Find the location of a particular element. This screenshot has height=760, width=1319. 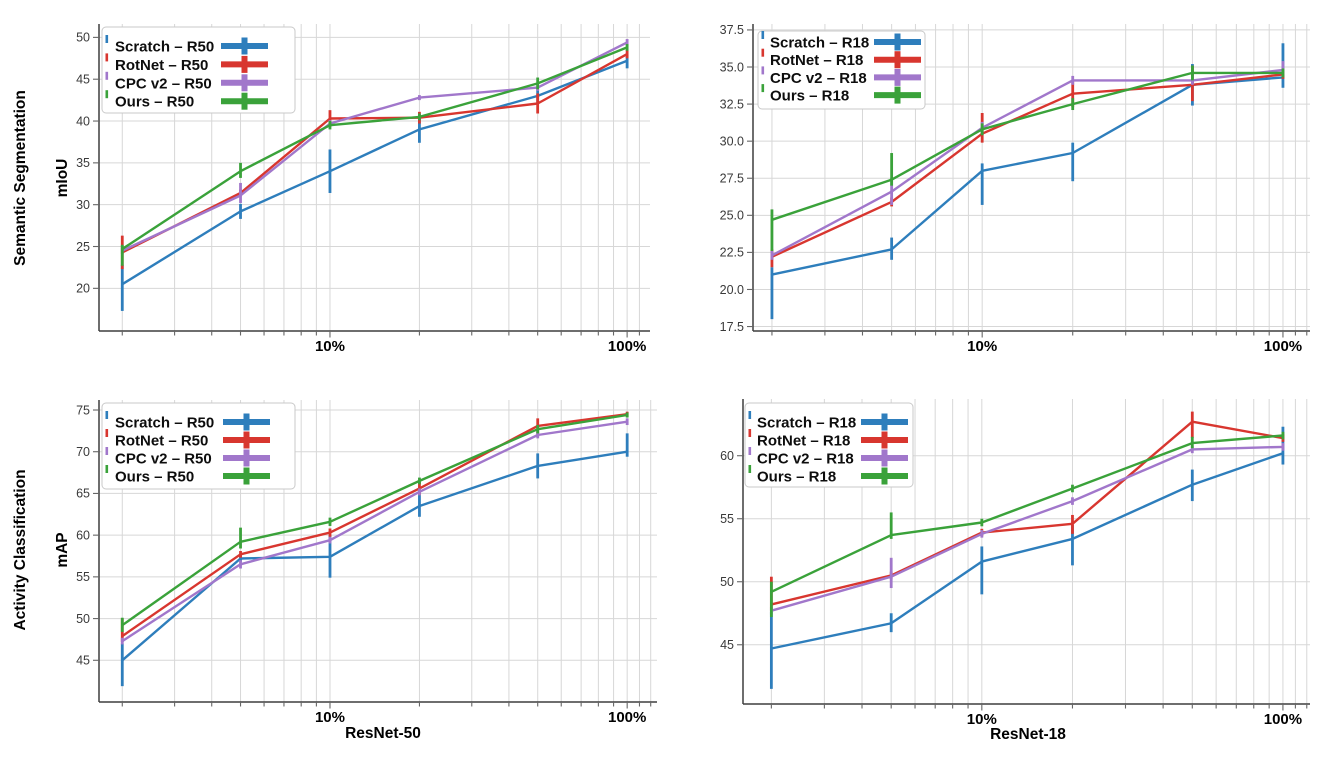

y-tick-label: 32.5 is located at coordinates (732, 104).